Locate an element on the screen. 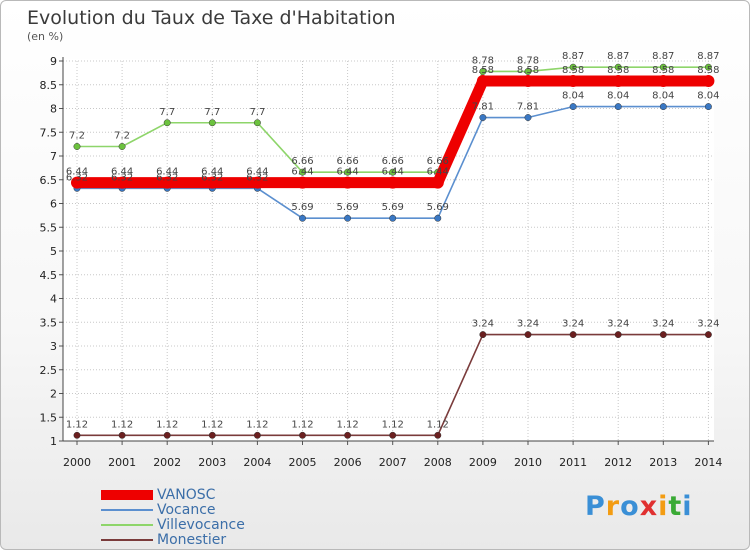 This screenshot has height=550, width=750. y-tick-label: 1 is located at coordinates (53, 441).